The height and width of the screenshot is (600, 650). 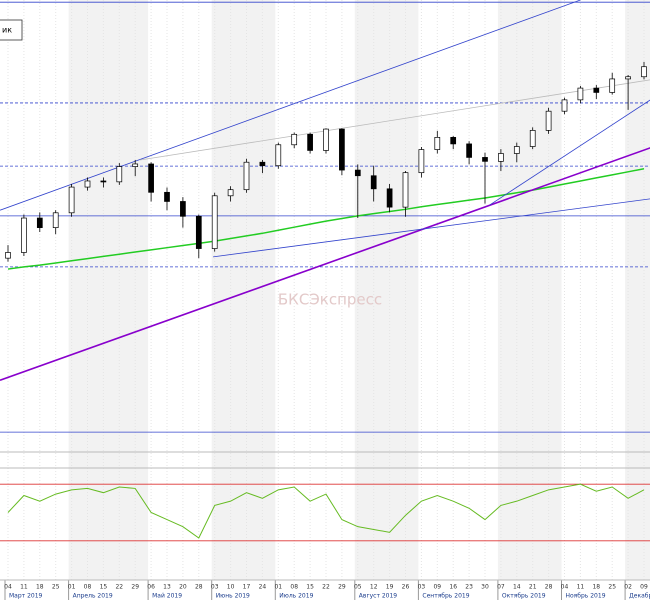 What do you see at coordinates (8, 587) in the screenshot?
I see `x-tick-label: 04` at bounding box center [8, 587].